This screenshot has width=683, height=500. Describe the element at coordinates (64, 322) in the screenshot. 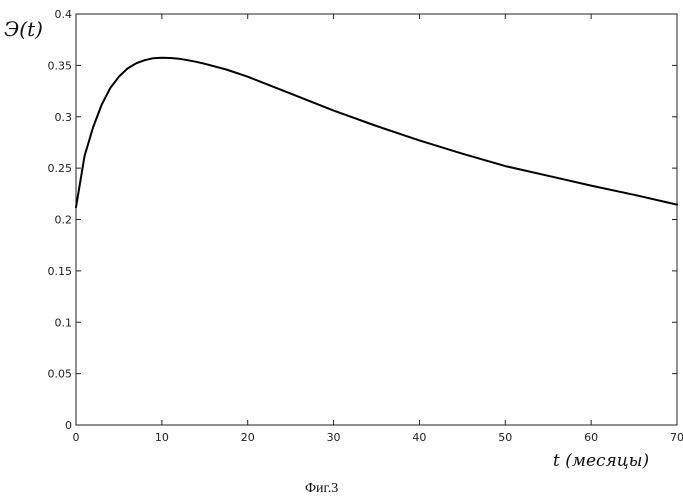

I see `y-tick-label: 0.1` at that location.